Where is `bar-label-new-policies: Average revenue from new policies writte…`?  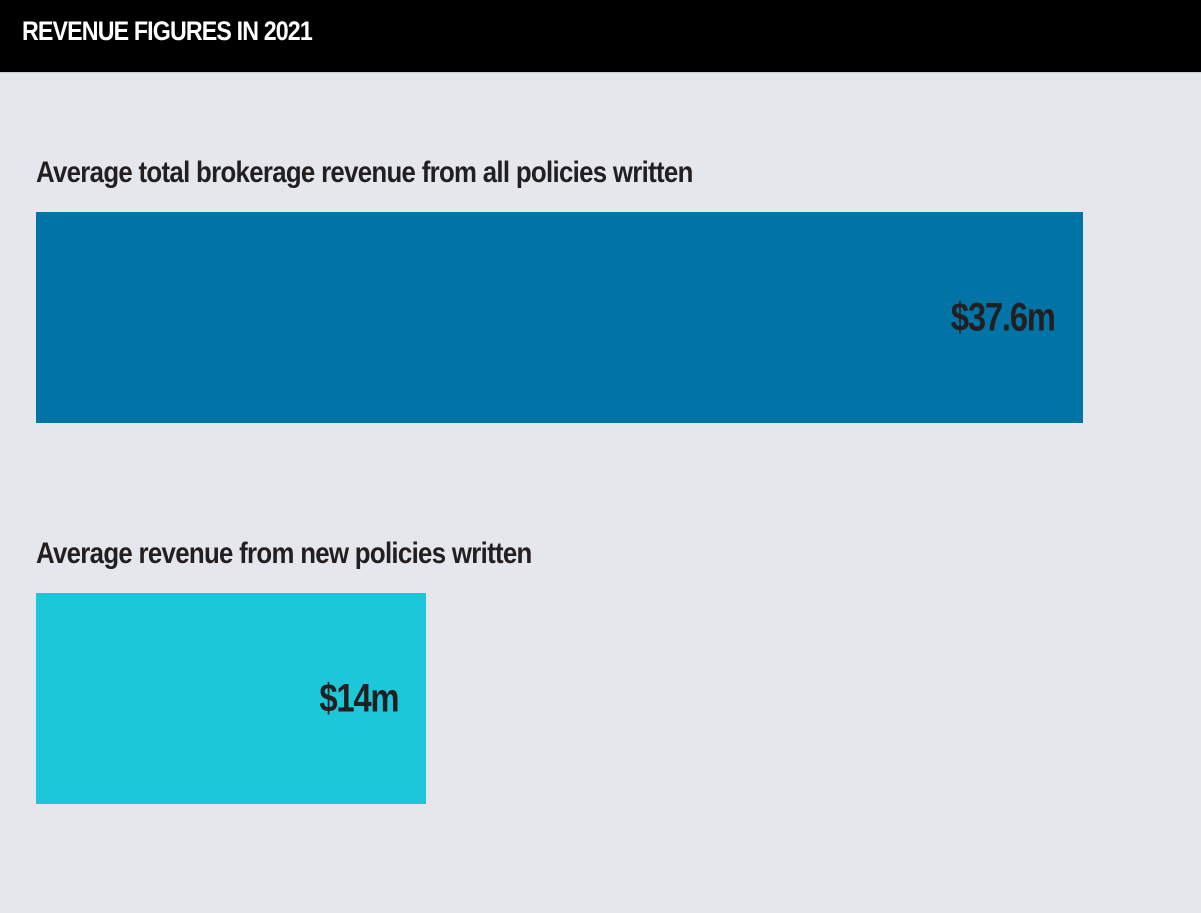
bar-label-new-policies: Average revenue from new policies writte… is located at coordinates (284, 553).